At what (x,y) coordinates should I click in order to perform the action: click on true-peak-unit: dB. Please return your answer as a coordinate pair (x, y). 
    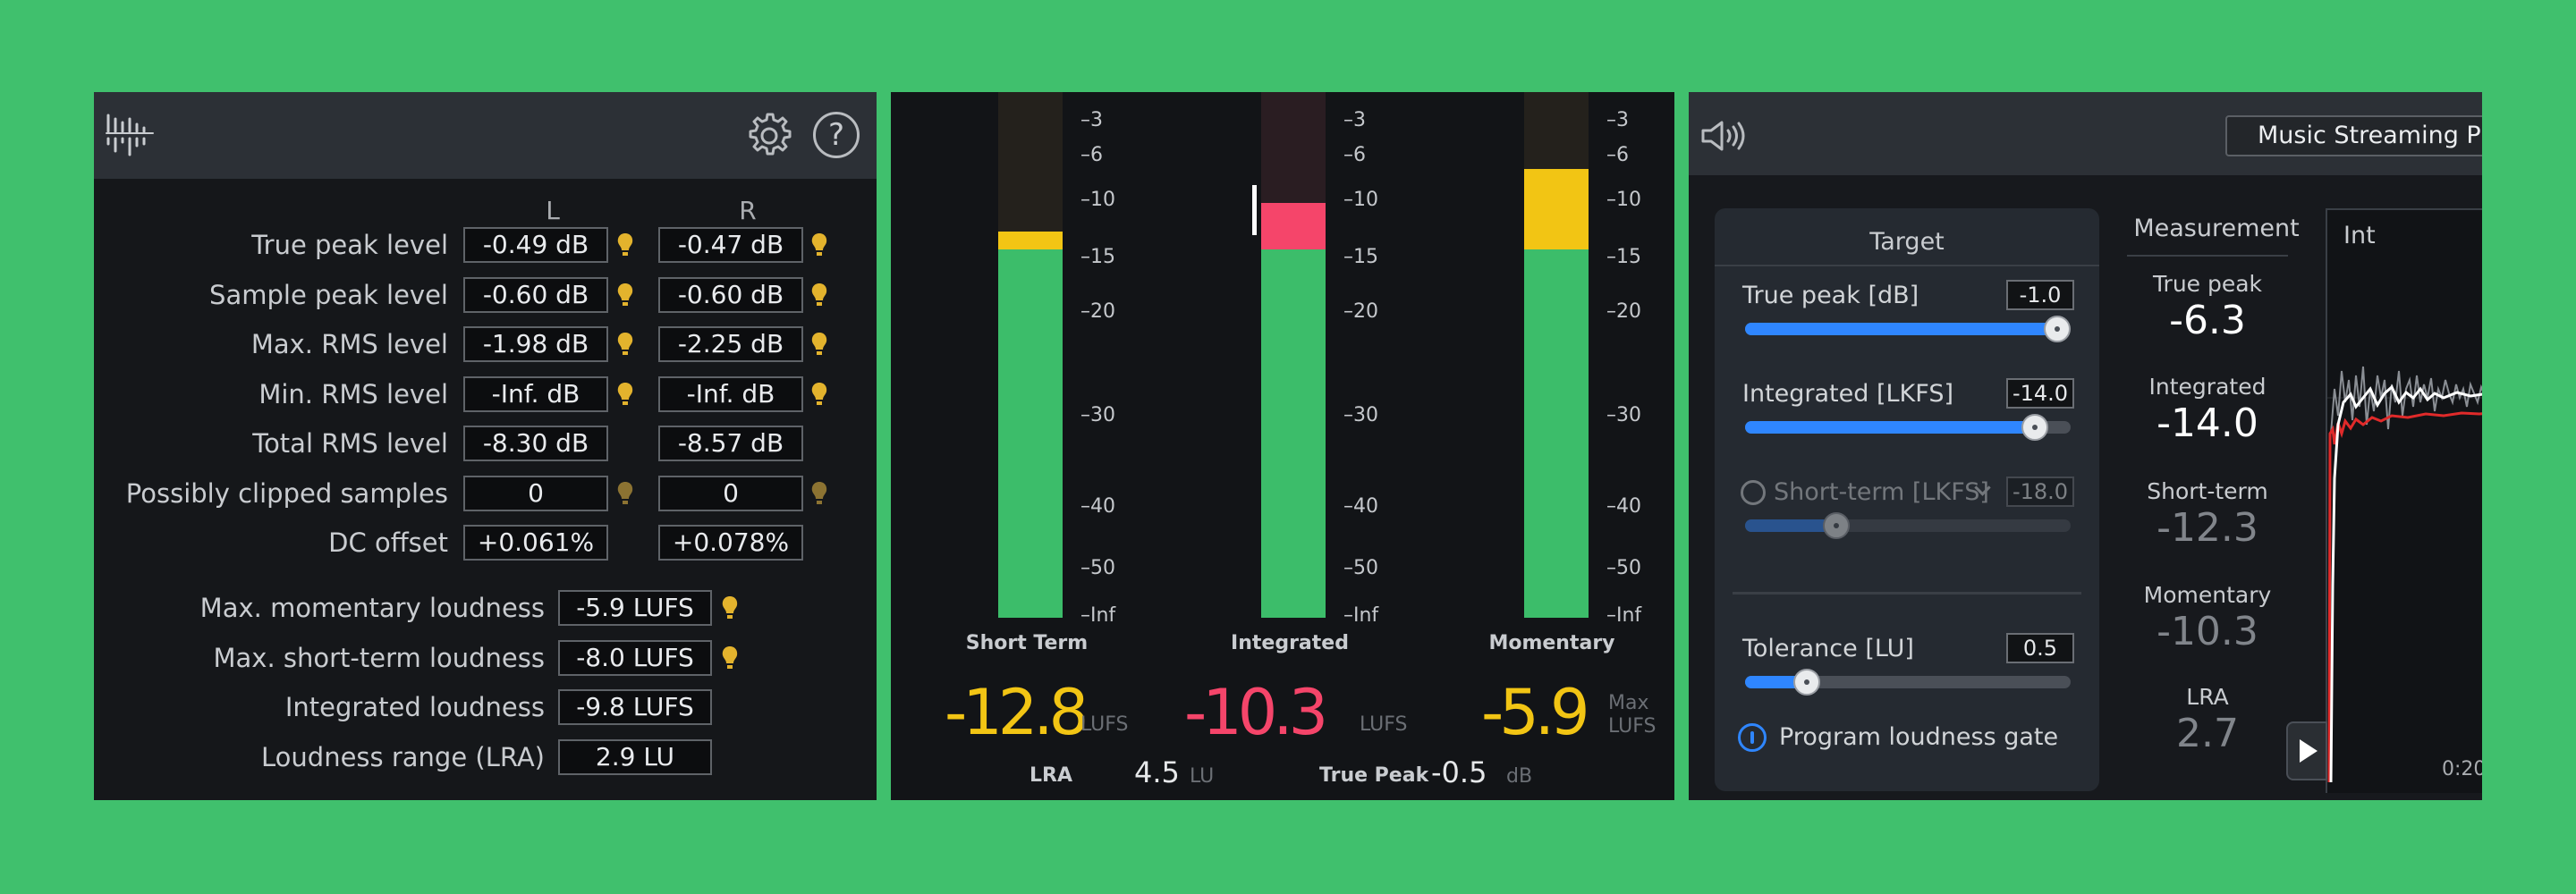
    Looking at the image, I should click on (1519, 776).